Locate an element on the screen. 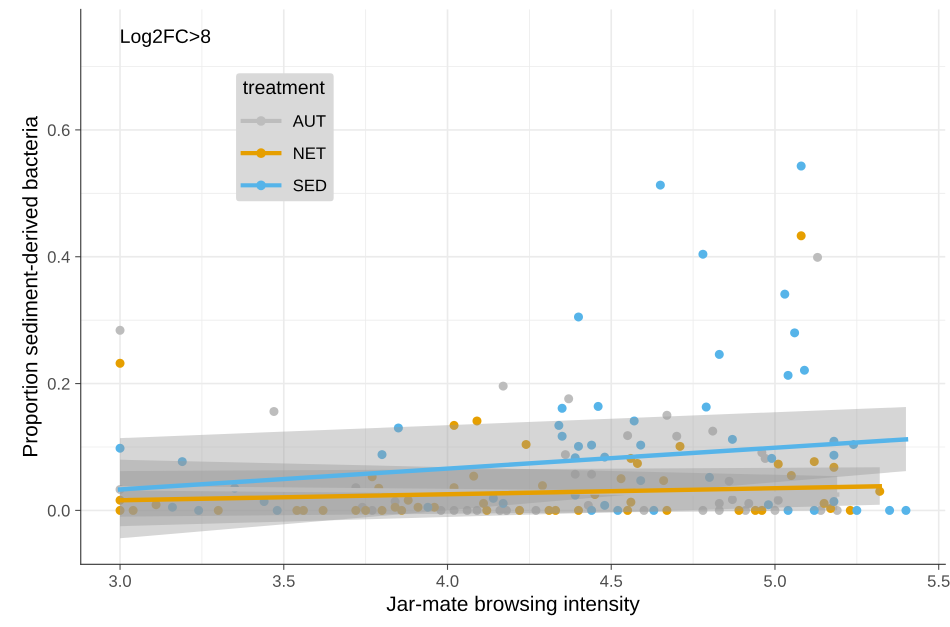 The image size is (950, 627). legend-label: NET is located at coordinates (310, 153).